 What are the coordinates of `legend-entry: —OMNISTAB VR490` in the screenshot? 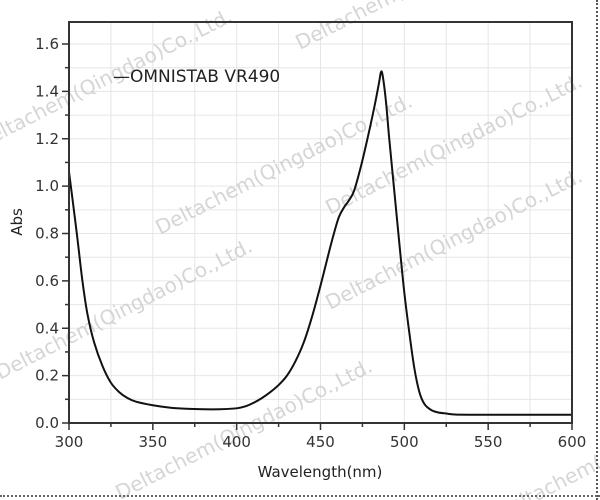 It's located at (196, 77).